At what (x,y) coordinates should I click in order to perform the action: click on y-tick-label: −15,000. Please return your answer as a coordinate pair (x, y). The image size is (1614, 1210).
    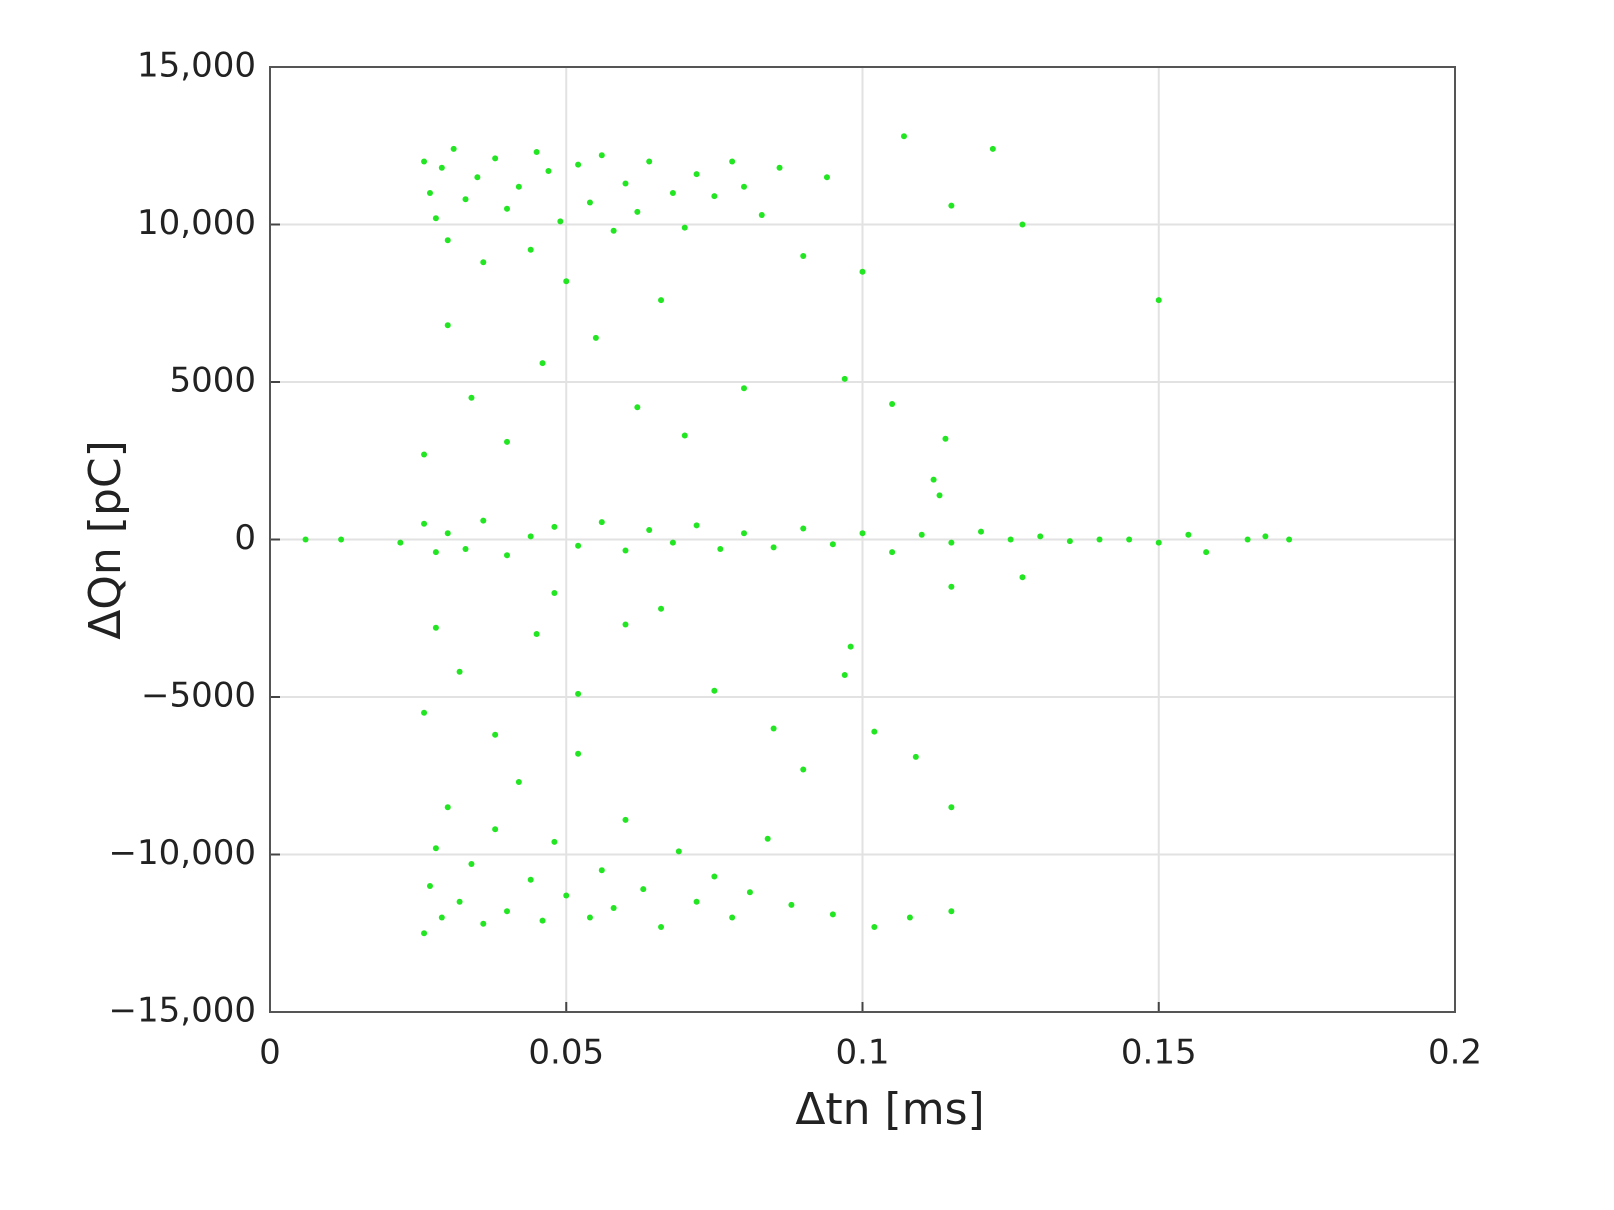
    Looking at the image, I should click on (182, 1011).